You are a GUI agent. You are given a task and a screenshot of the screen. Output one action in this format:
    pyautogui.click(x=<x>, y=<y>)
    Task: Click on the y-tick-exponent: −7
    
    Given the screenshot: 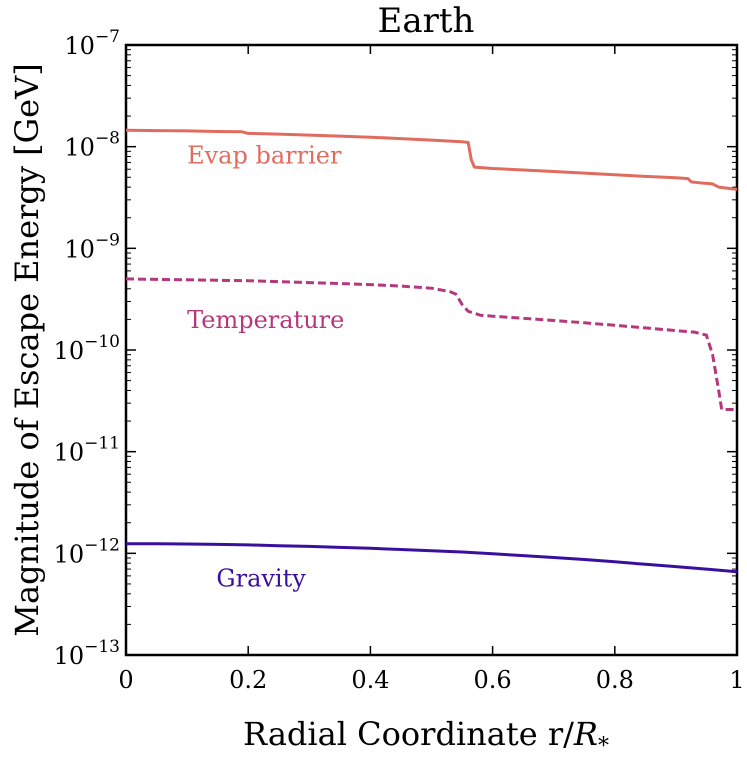 What is the action you would take?
    pyautogui.click(x=107, y=37)
    